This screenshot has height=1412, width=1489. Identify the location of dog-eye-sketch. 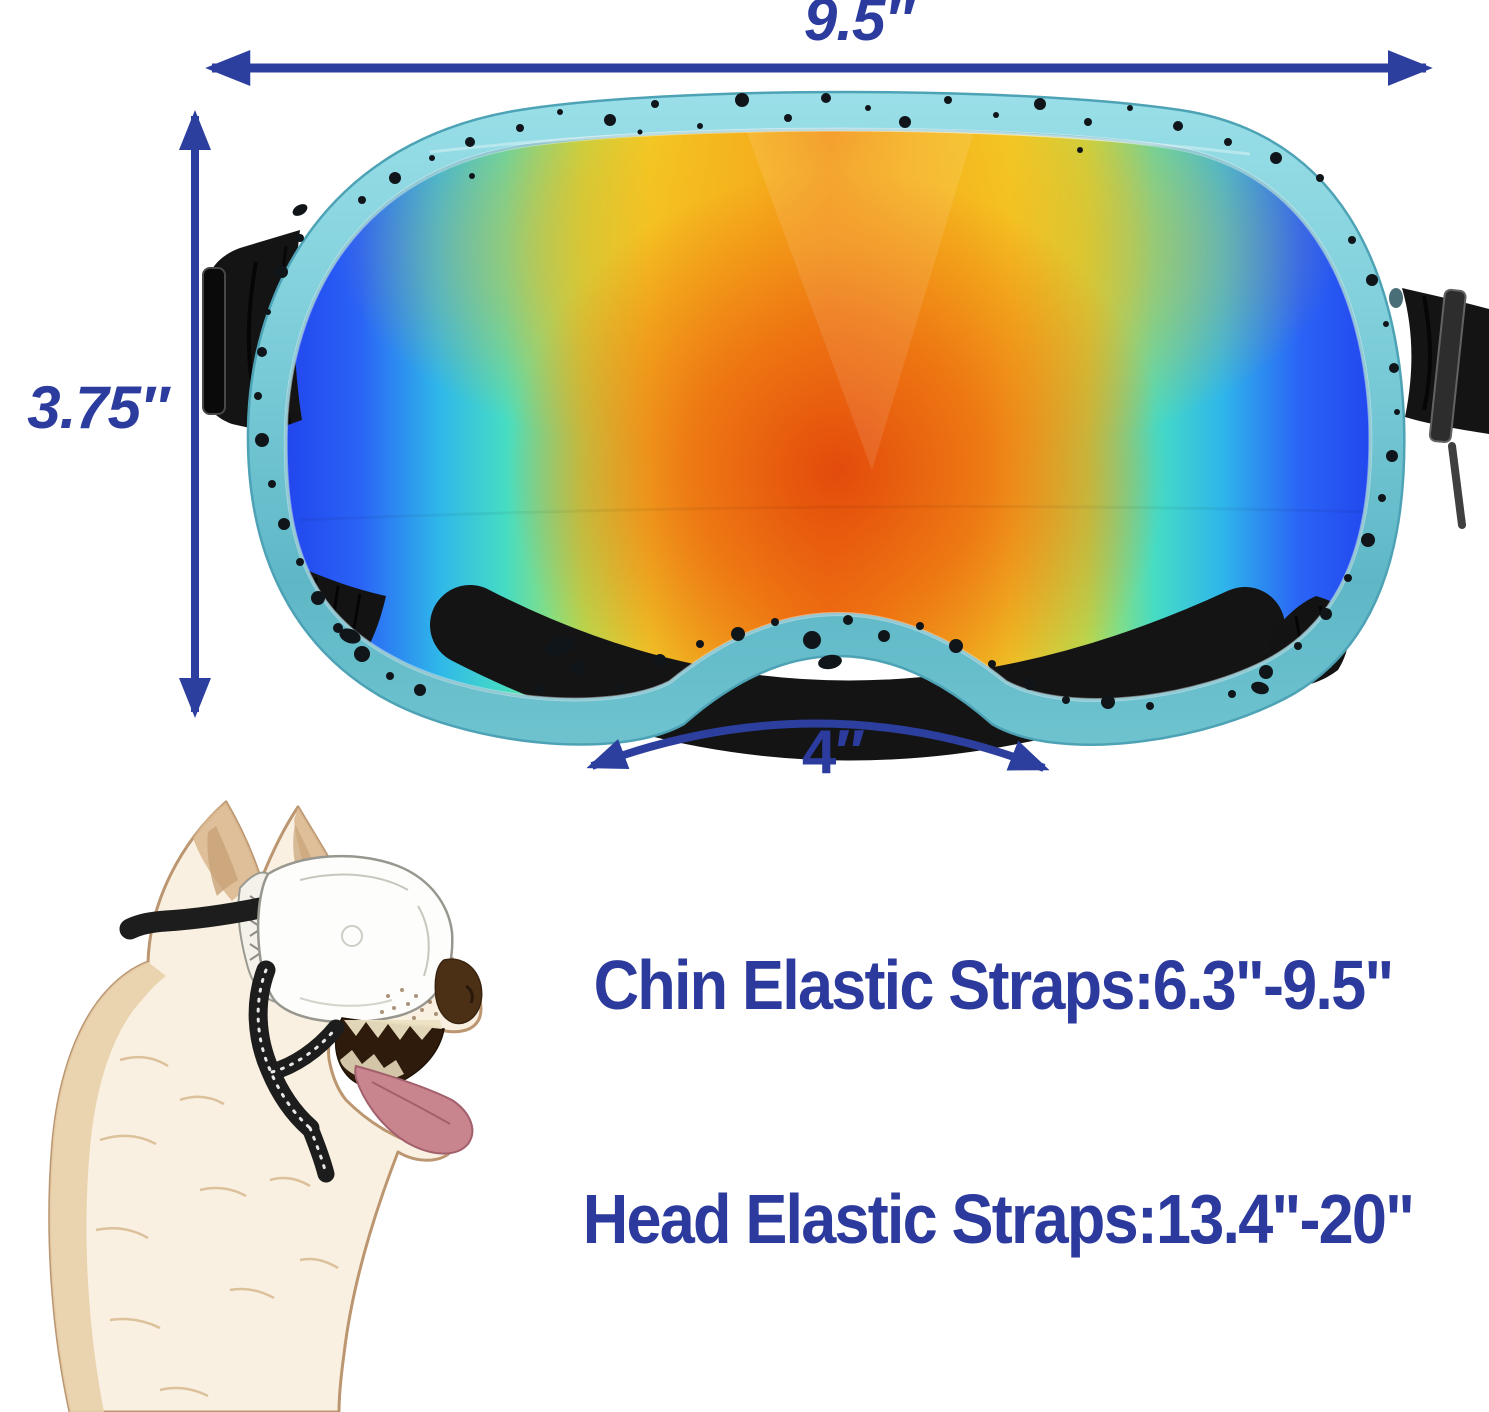
(352, 936).